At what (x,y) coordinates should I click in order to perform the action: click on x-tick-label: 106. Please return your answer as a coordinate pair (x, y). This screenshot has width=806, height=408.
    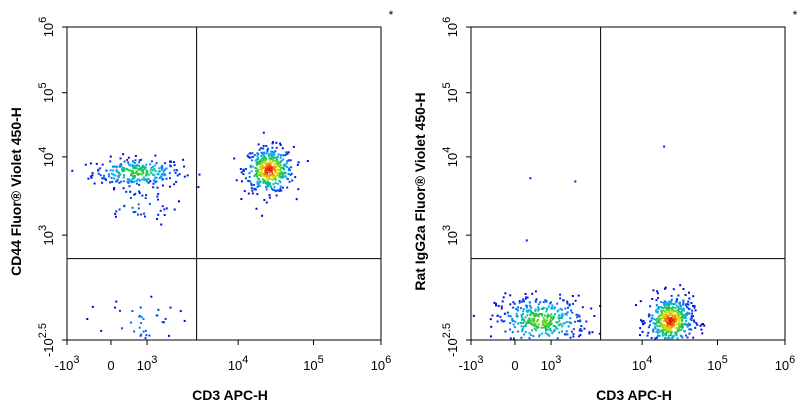
    Looking at the image, I should click on (381, 363).